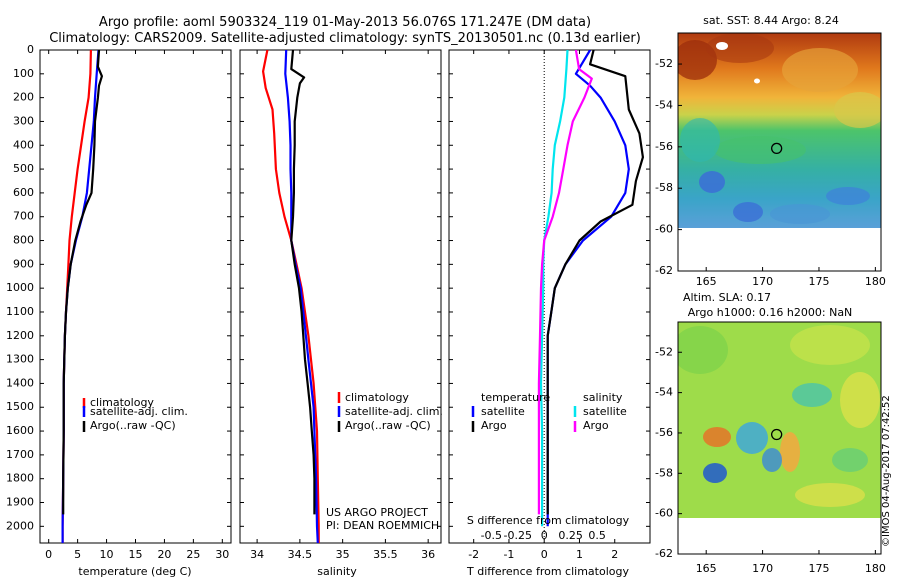  Describe the element at coordinates (597, 535) in the screenshot. I see `s-x-tick-label: 0.5` at that location.